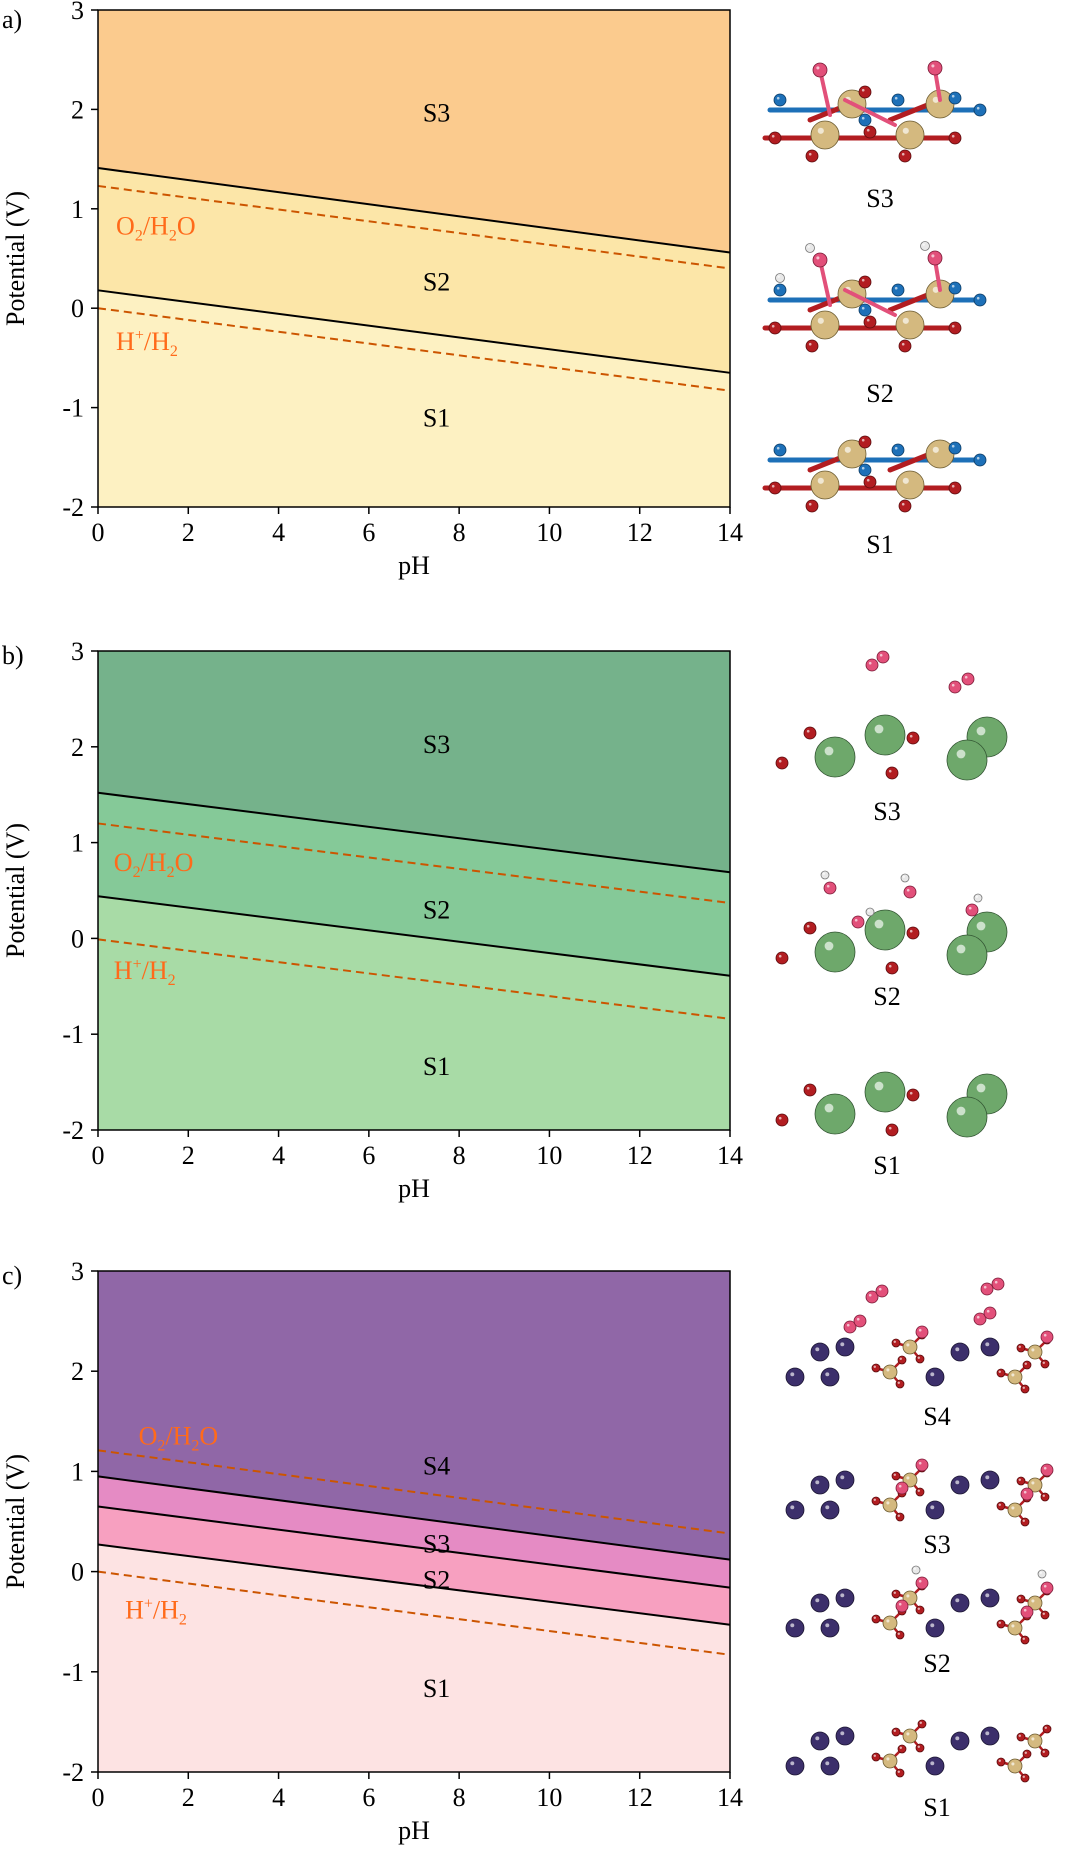 The height and width of the screenshot is (1863, 1071). I want to click on region-label-s4: S4, so click(436, 1465).